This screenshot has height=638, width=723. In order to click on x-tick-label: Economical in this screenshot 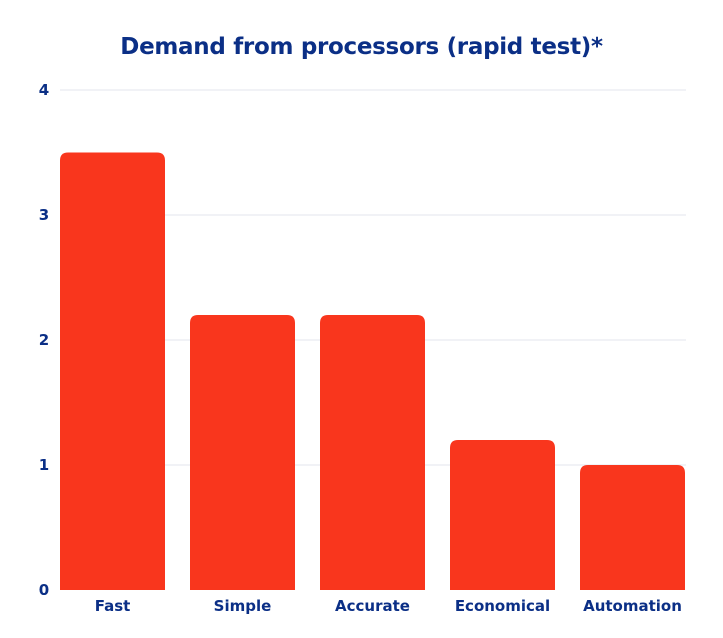, I will do `click(502, 606)`.